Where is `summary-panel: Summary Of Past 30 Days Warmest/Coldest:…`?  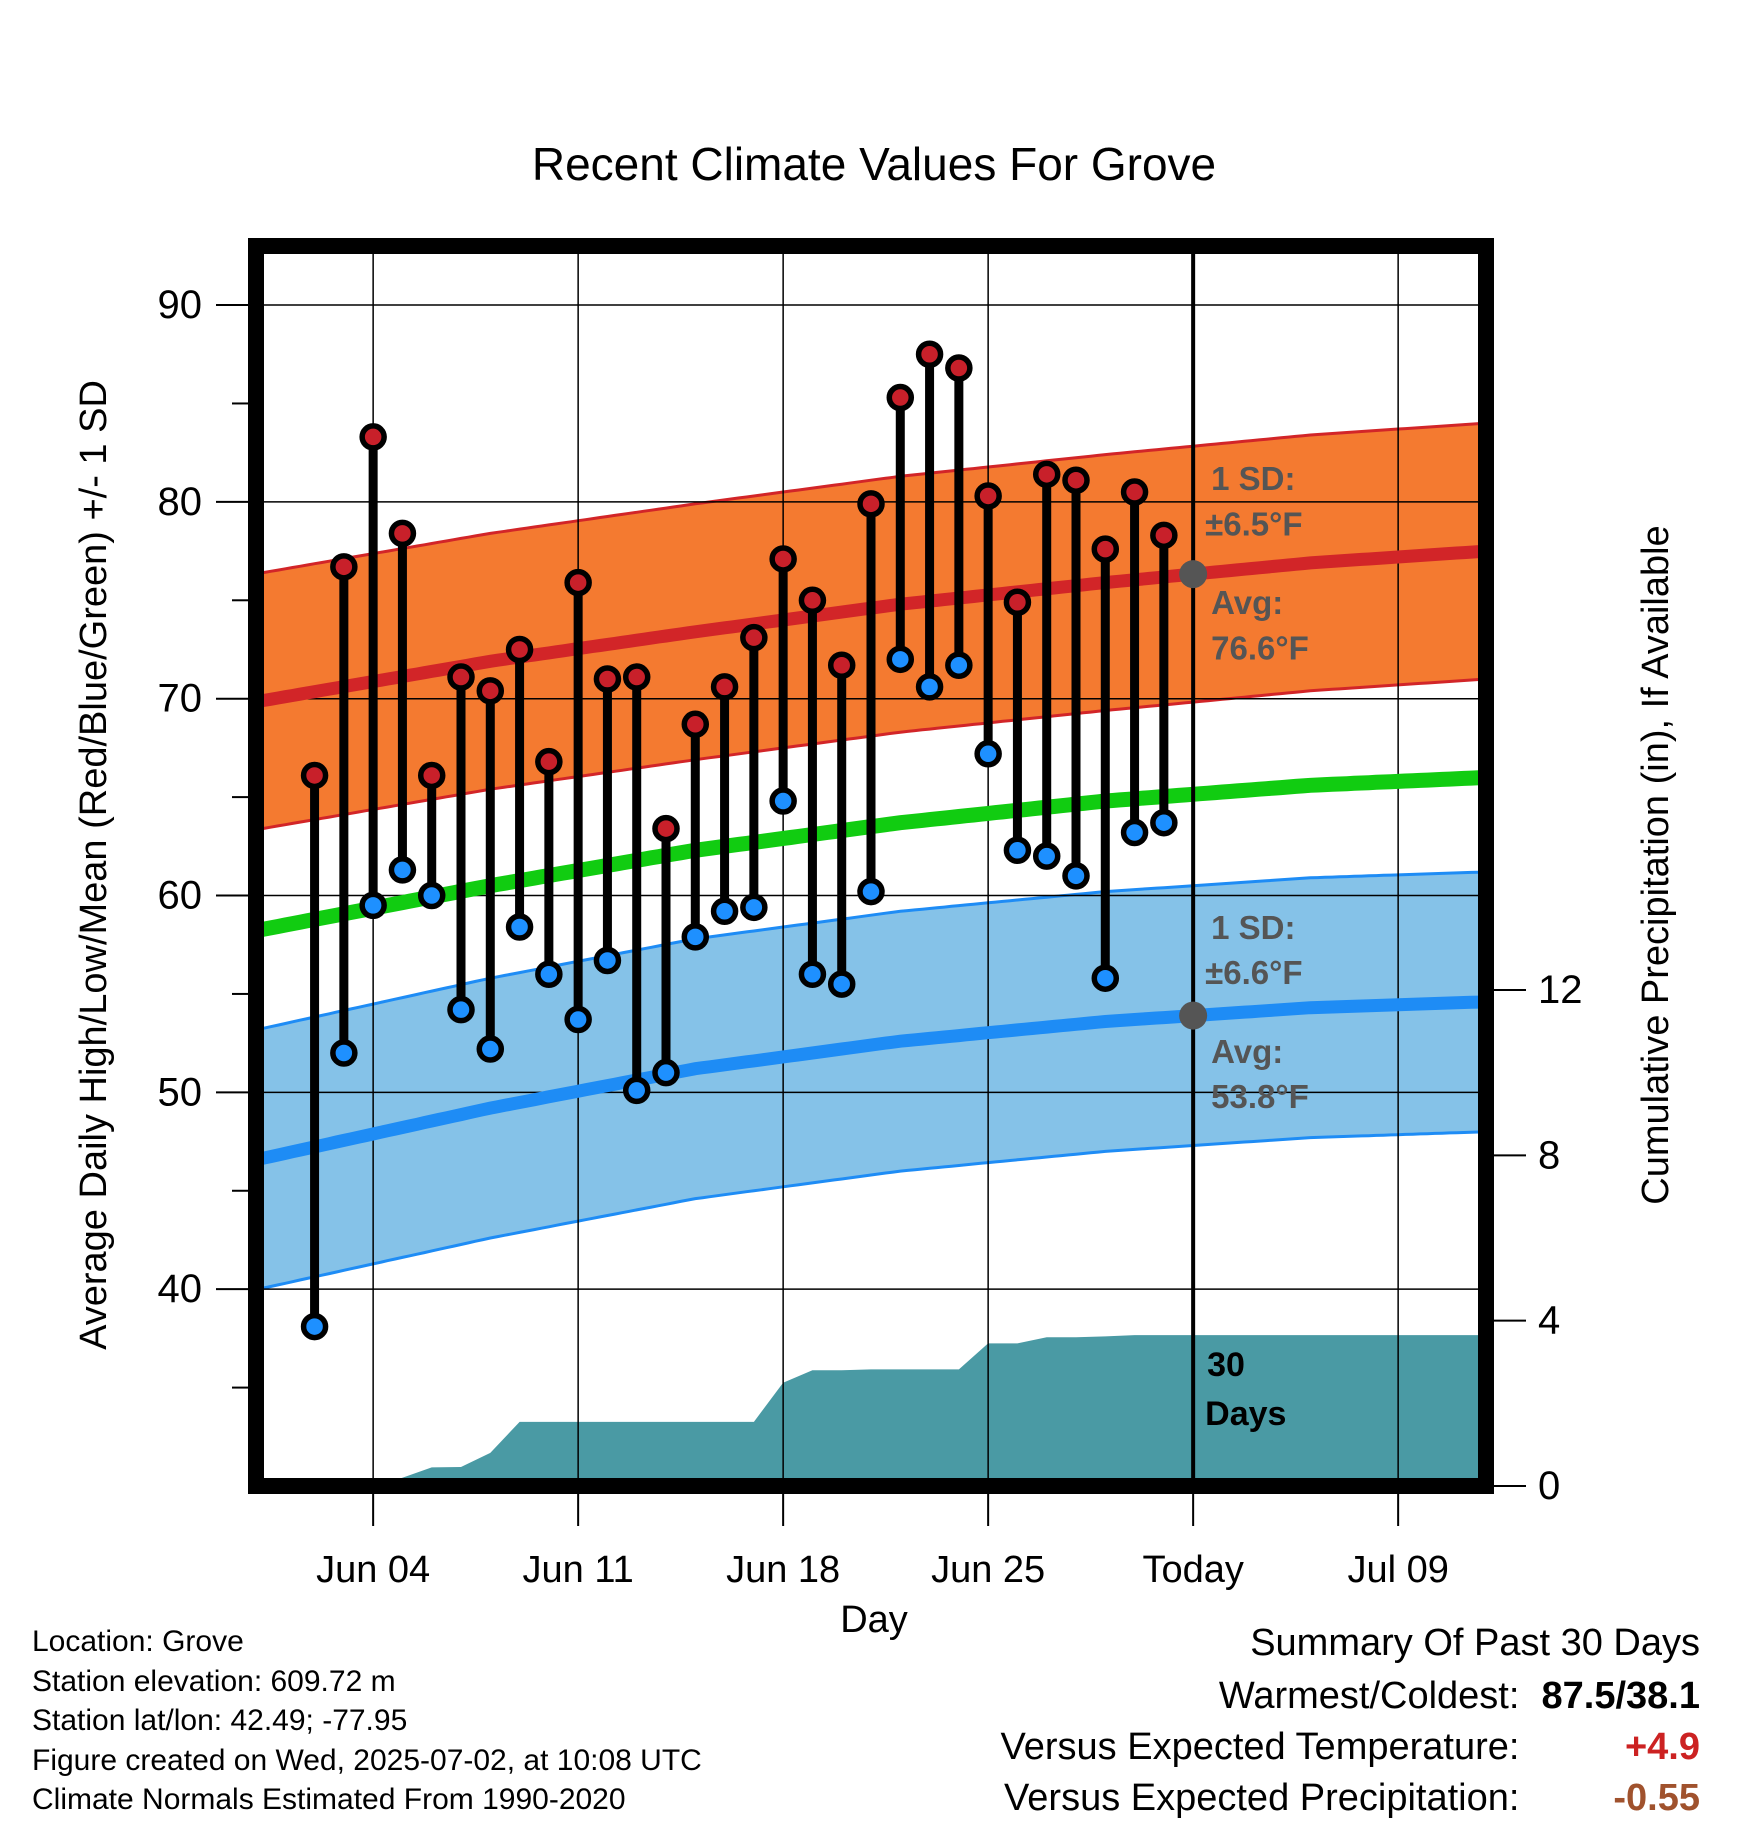 summary-panel: Summary Of Past 30 Days Warmest/Coldest:… is located at coordinates (1350, 1721).